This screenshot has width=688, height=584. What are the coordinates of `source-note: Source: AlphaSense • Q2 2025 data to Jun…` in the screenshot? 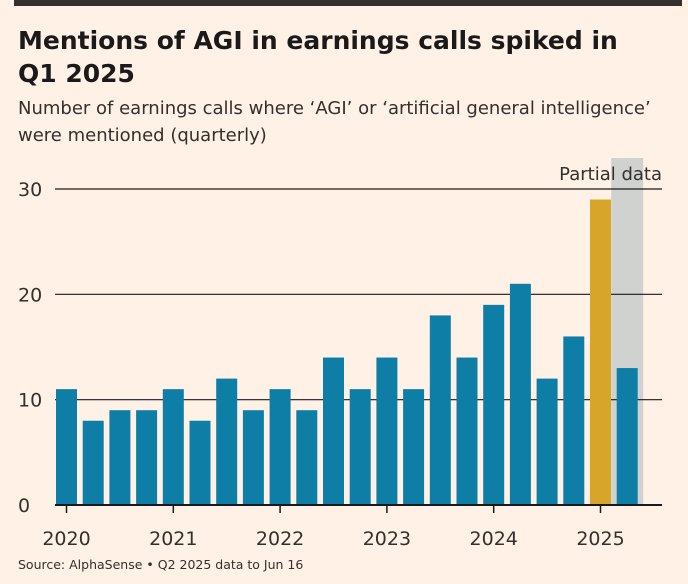 It's located at (161, 564).